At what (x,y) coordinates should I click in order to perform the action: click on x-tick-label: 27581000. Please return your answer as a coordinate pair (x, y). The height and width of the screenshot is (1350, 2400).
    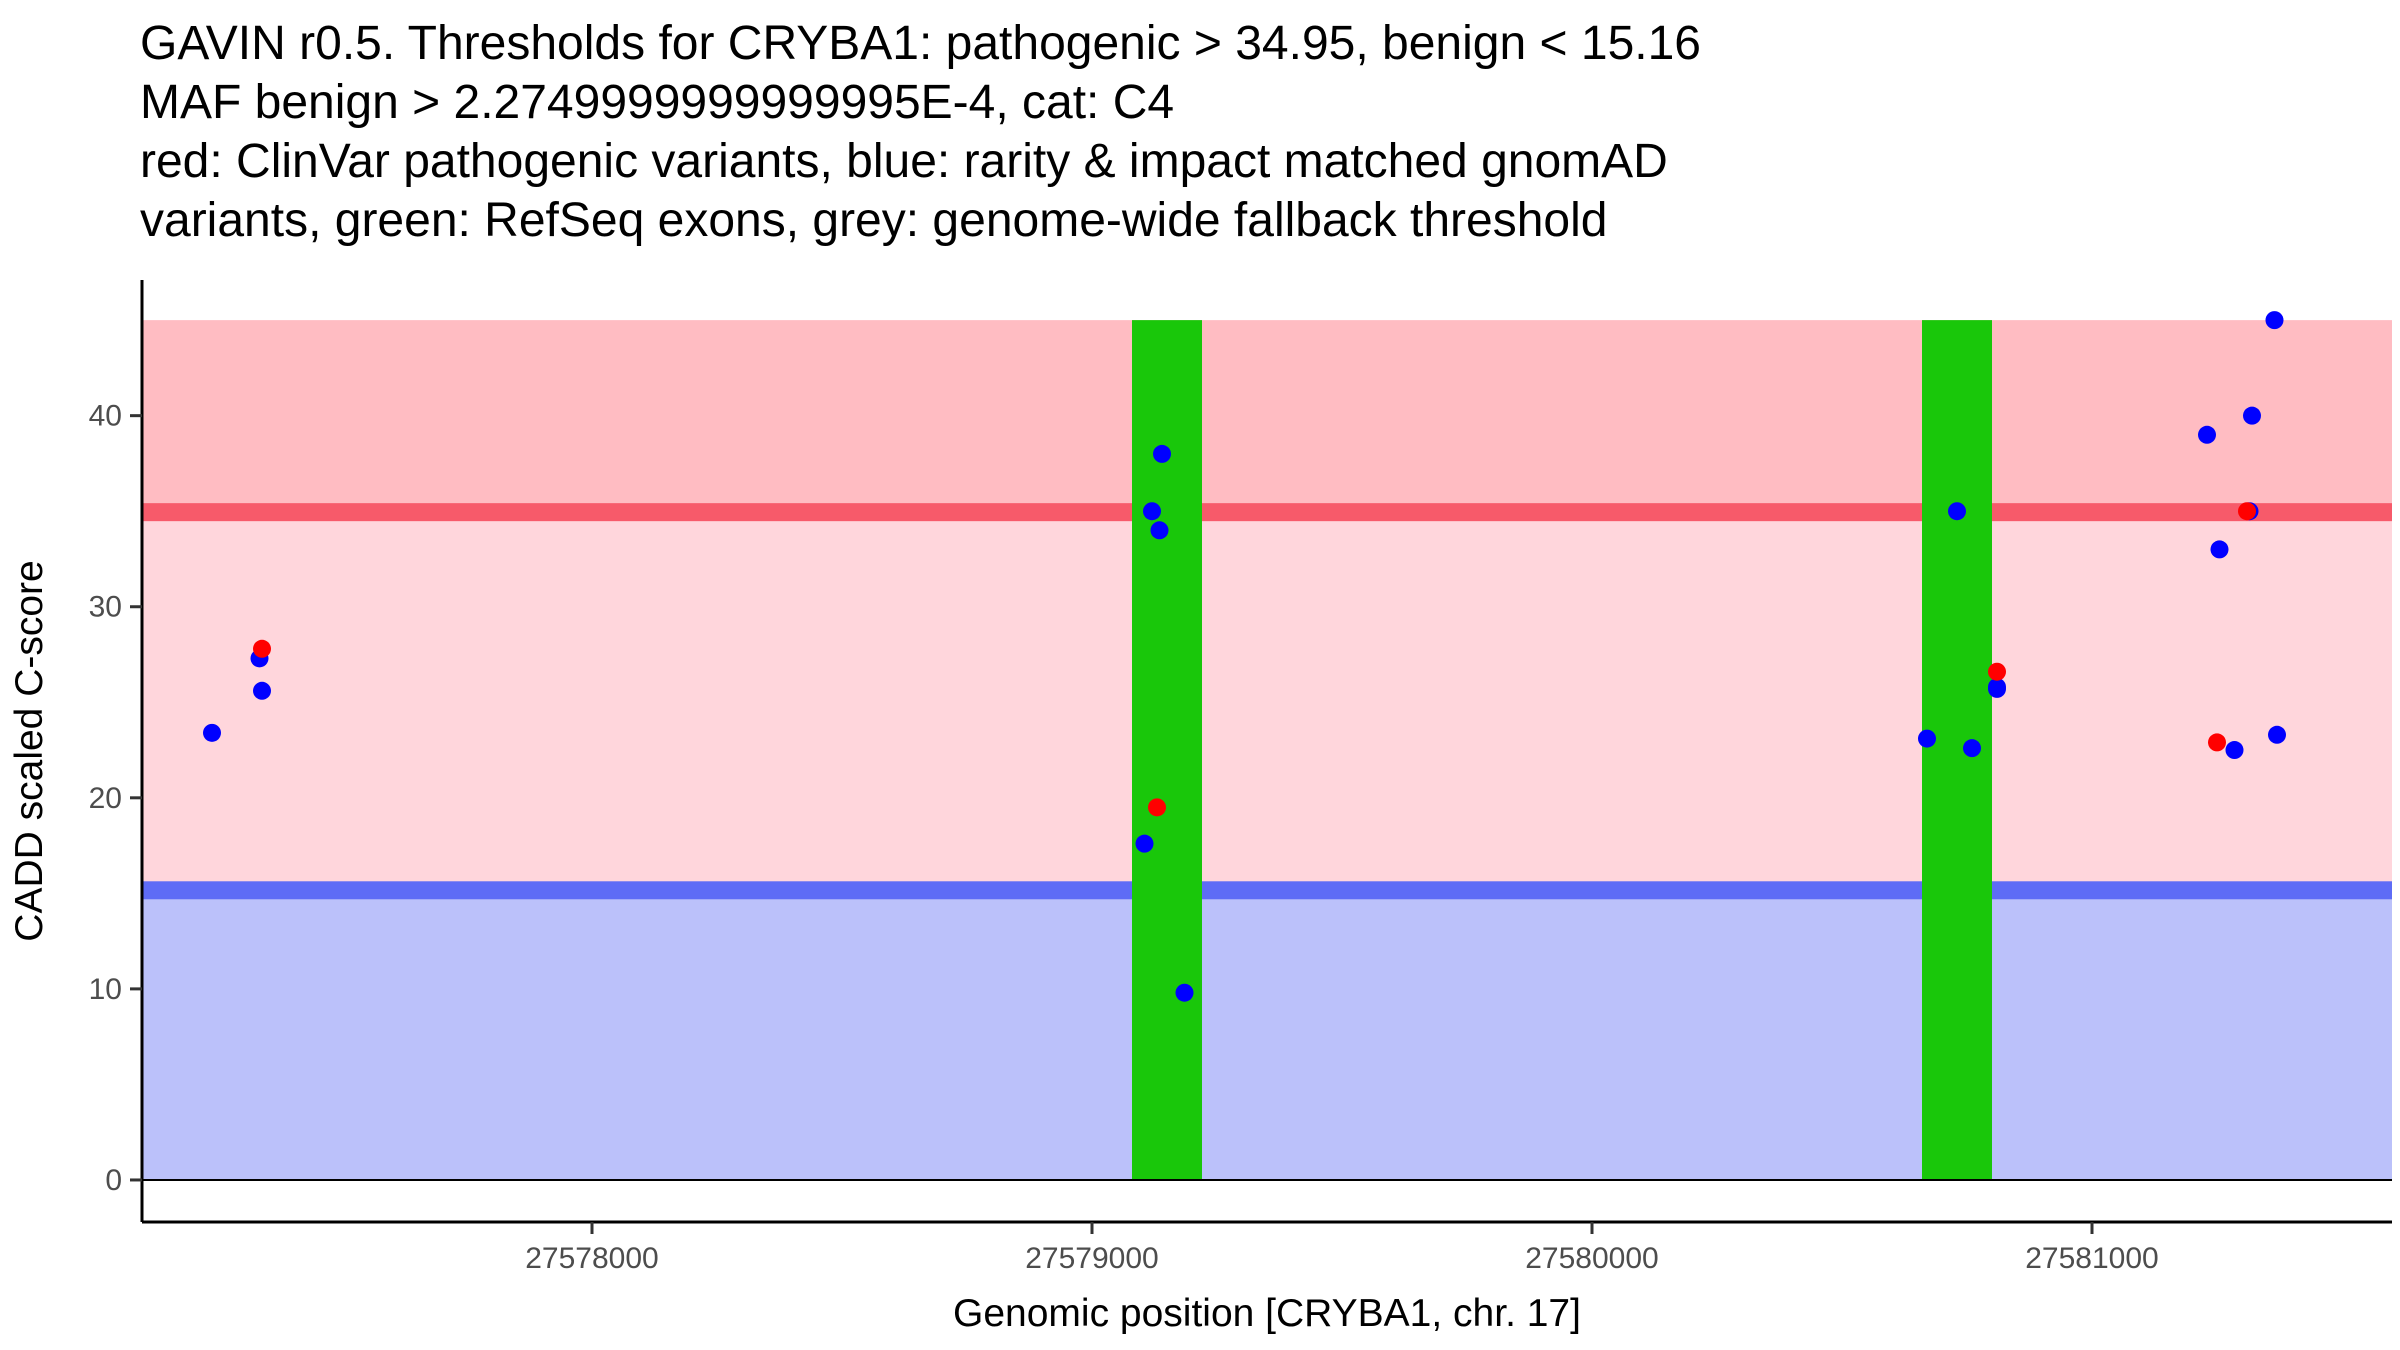
    Looking at the image, I should click on (2091, 1258).